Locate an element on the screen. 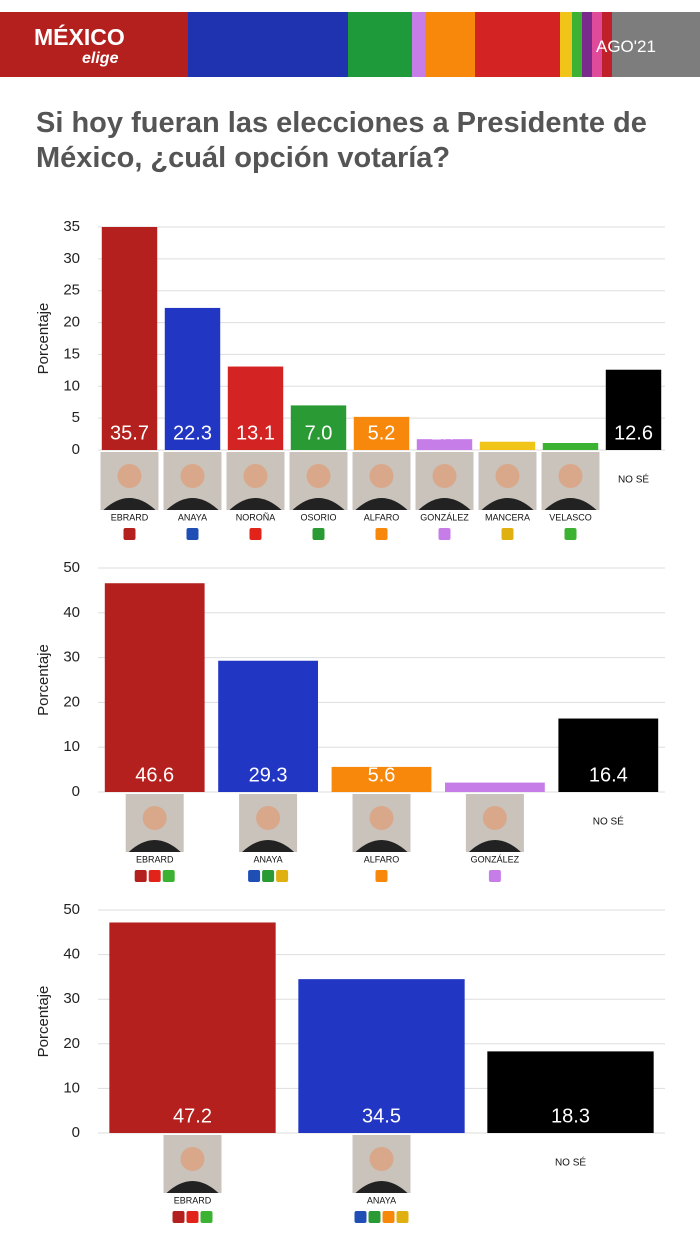  y-tick-label: 0 is located at coordinates (76, 1132).